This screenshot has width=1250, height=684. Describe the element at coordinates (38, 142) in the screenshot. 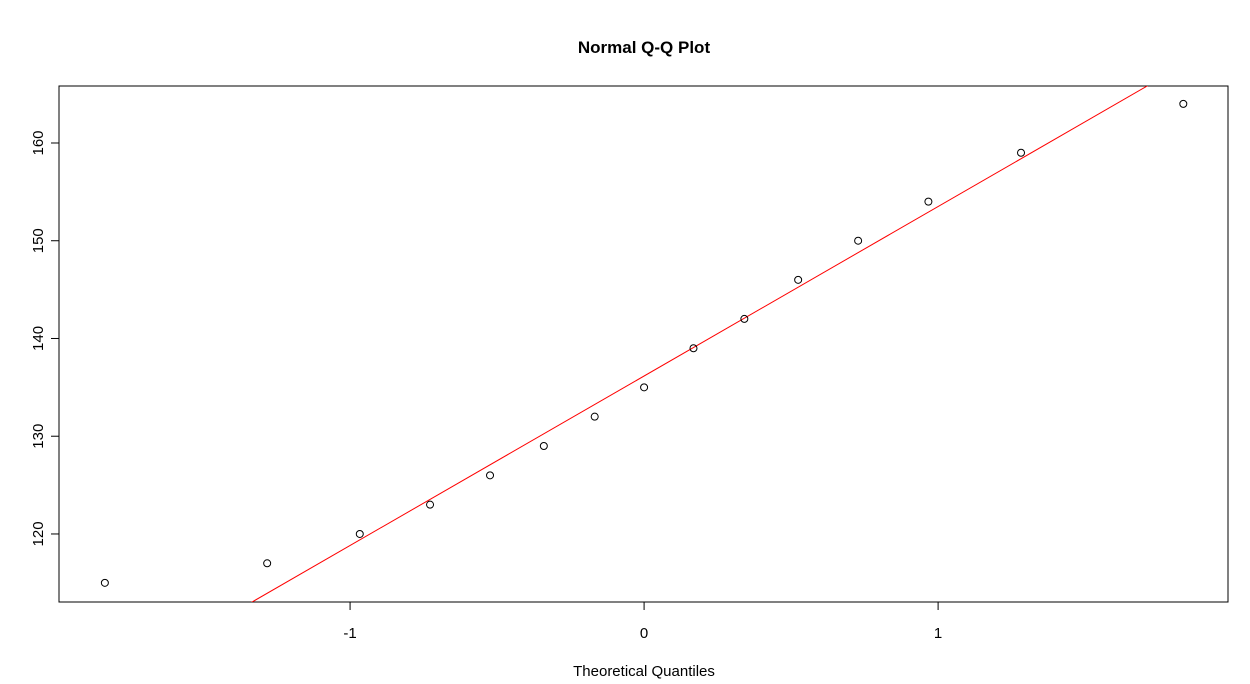

I see `y-tick-label: 160` at that location.